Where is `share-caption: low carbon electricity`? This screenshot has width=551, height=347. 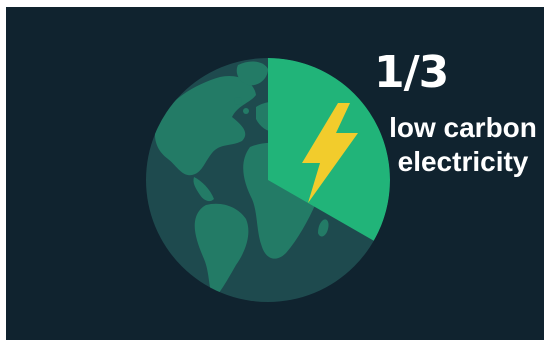
share-caption: low carbon electricity is located at coordinates (461, 145).